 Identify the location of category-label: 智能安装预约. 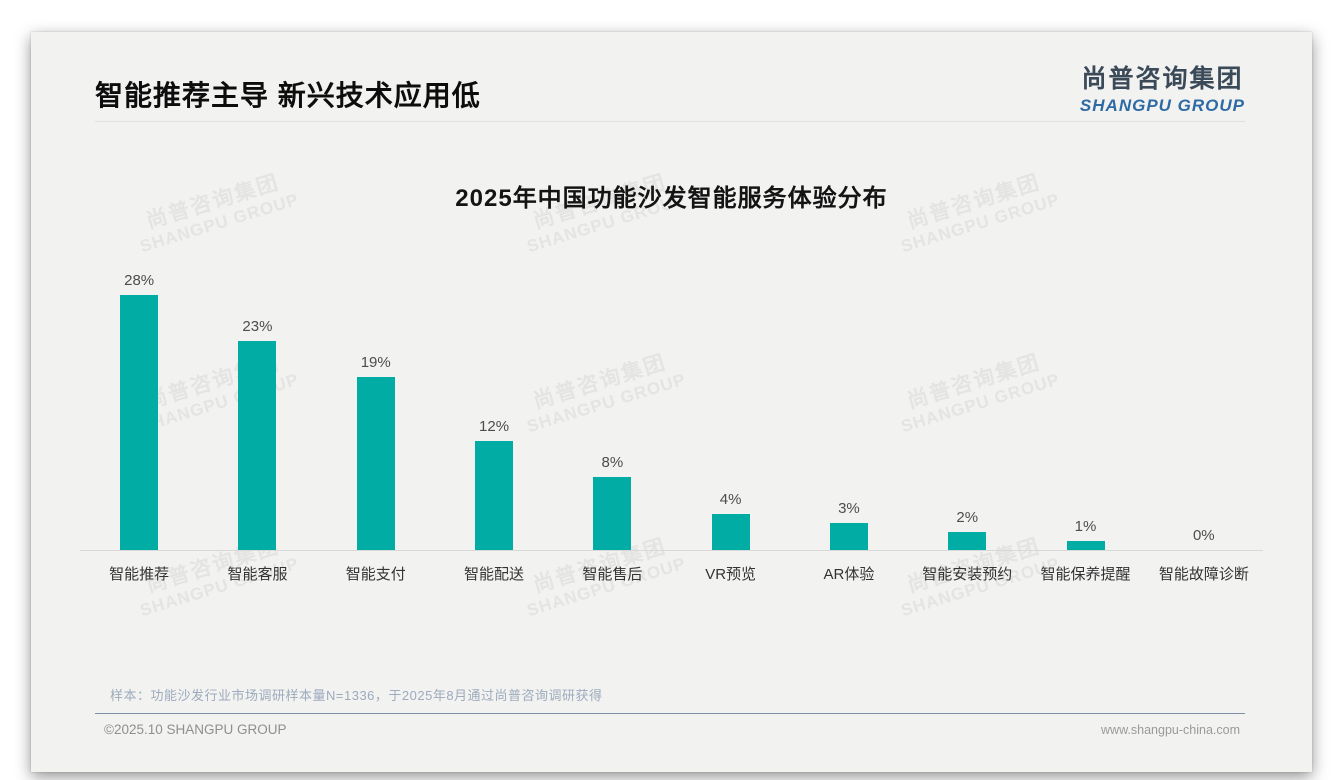
(967, 574).